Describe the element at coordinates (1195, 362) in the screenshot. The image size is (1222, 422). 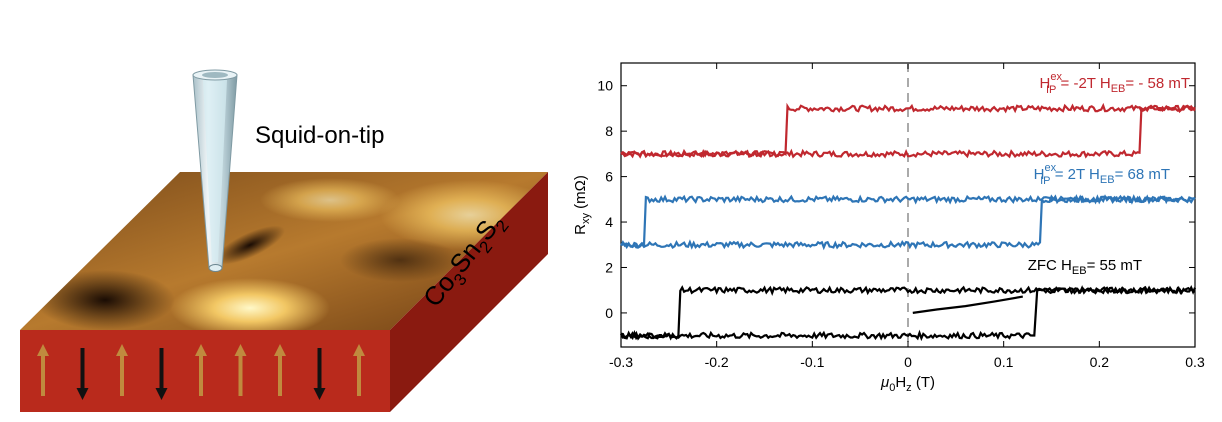
I see `x-tick-label: 0.3` at that location.